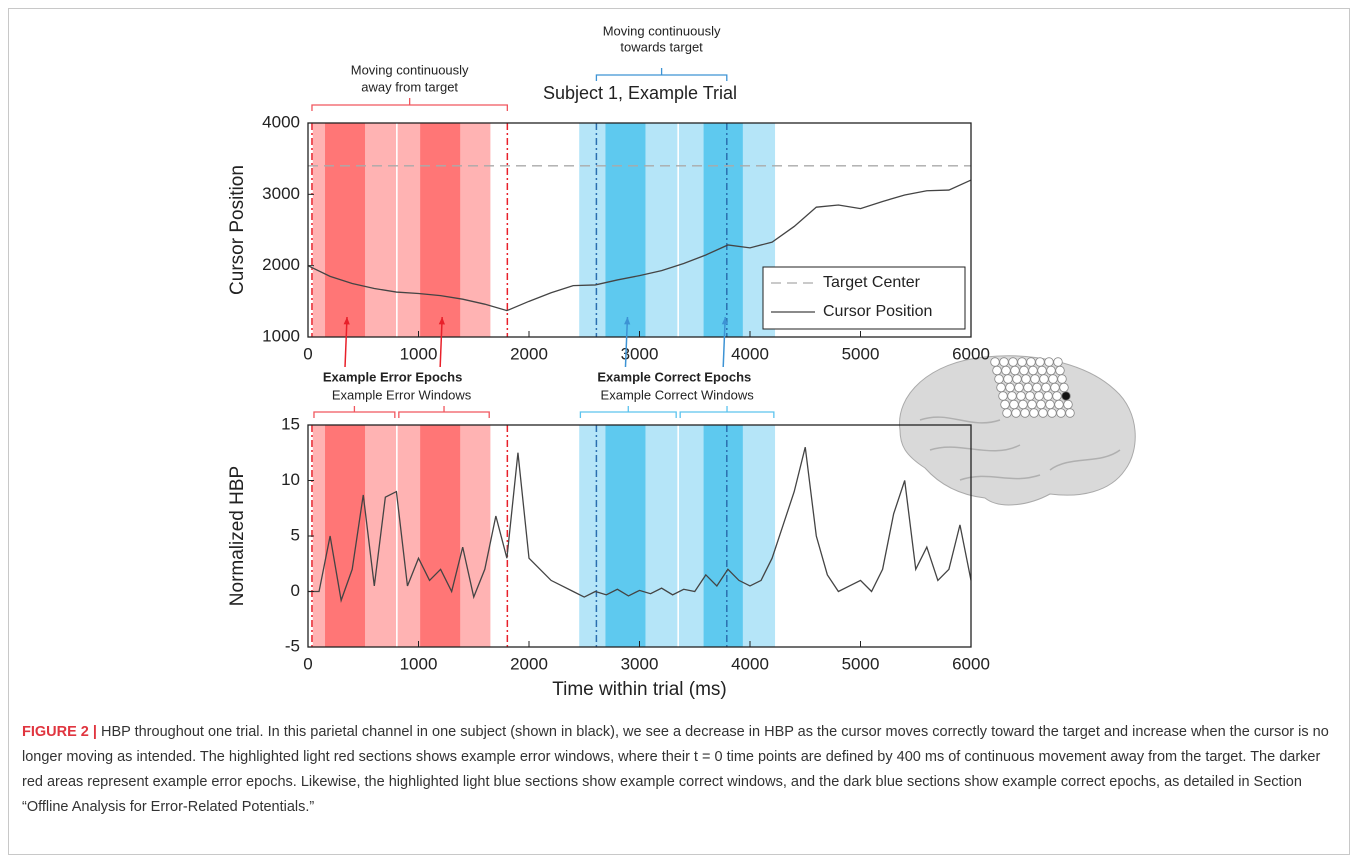 The width and height of the screenshot is (1358, 862). I want to click on legend-label: Cursor Position, so click(877, 311).